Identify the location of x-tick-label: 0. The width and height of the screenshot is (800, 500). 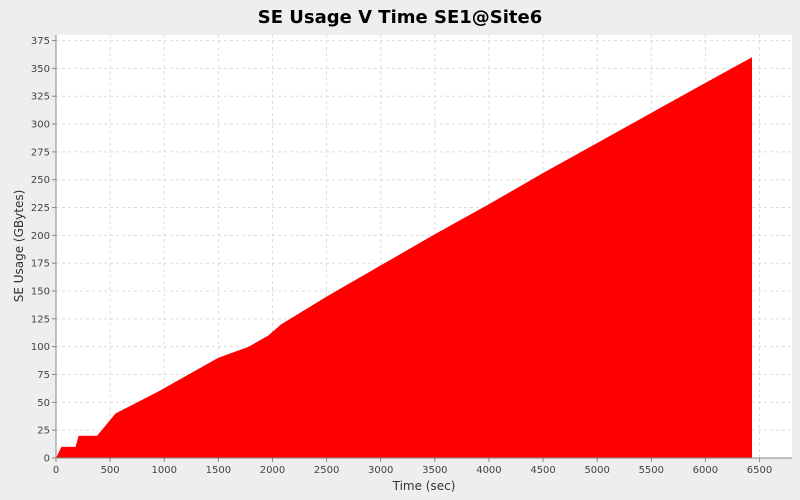
(56, 470).